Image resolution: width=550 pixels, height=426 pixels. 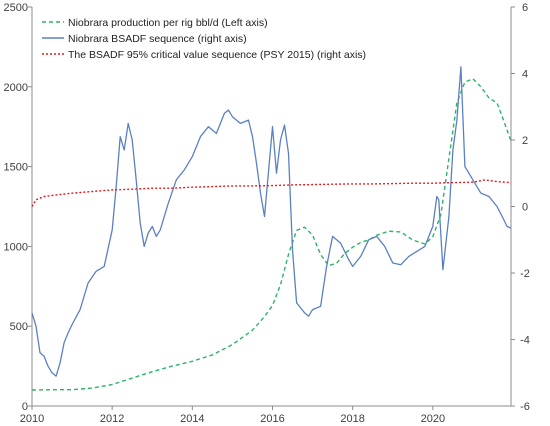 What do you see at coordinates (525, 274) in the screenshot?
I see `right-y-tick-label: -2` at bounding box center [525, 274].